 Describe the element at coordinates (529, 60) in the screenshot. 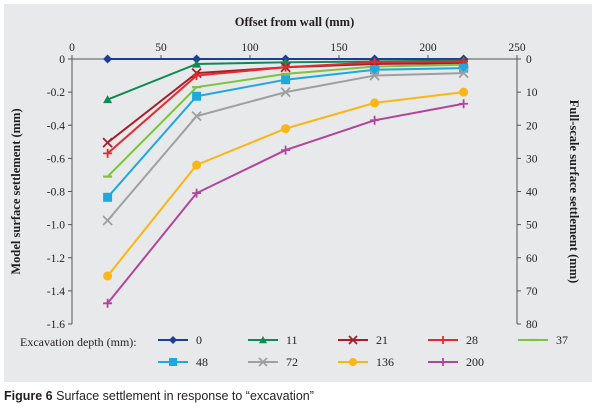

I see `y2-tick-label: 0` at that location.